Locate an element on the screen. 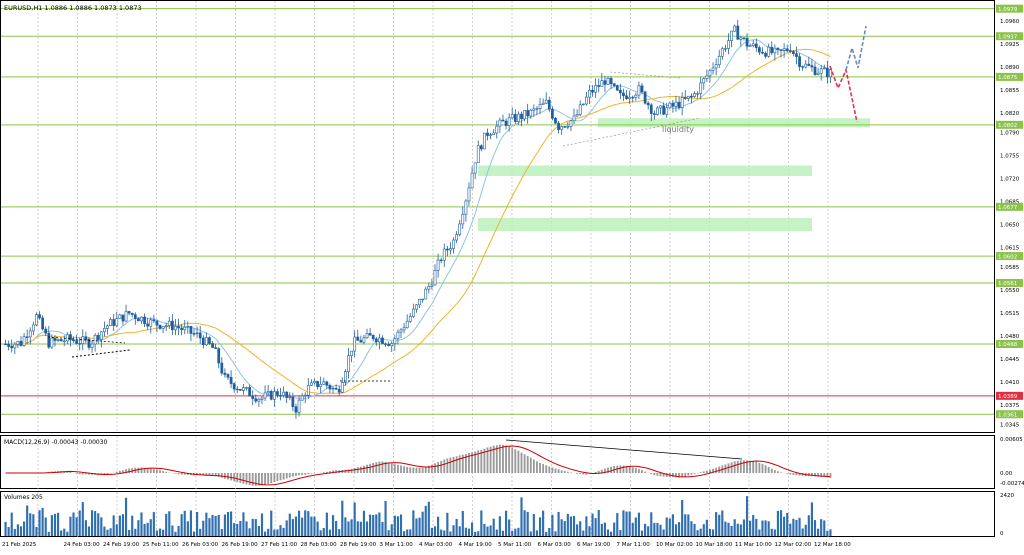 The width and height of the screenshot is (1024, 555). time-tick-label: 5 Mar 11:00 is located at coordinates (515, 545).